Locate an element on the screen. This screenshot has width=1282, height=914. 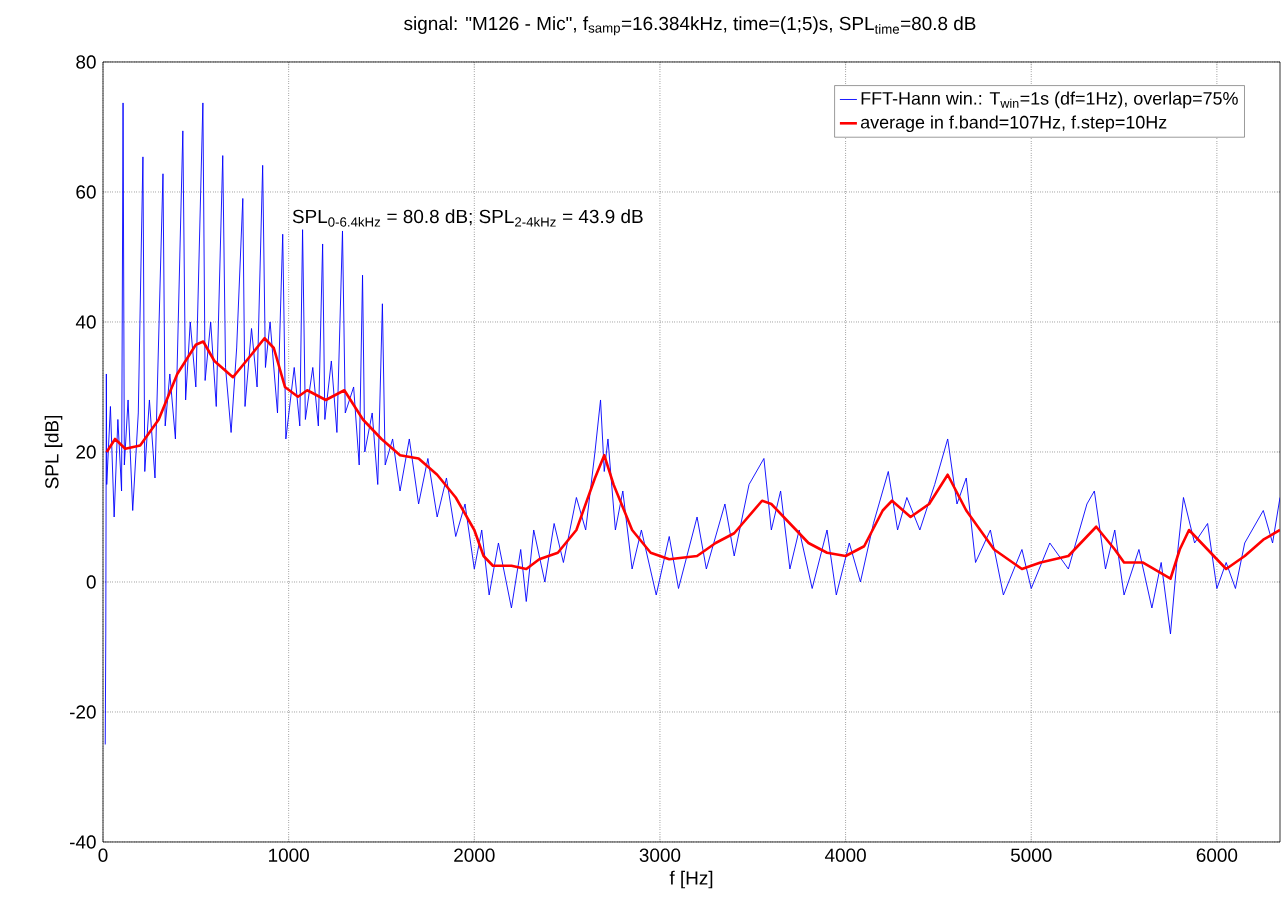
y-tick-label: -20 is located at coordinates (82, 712).